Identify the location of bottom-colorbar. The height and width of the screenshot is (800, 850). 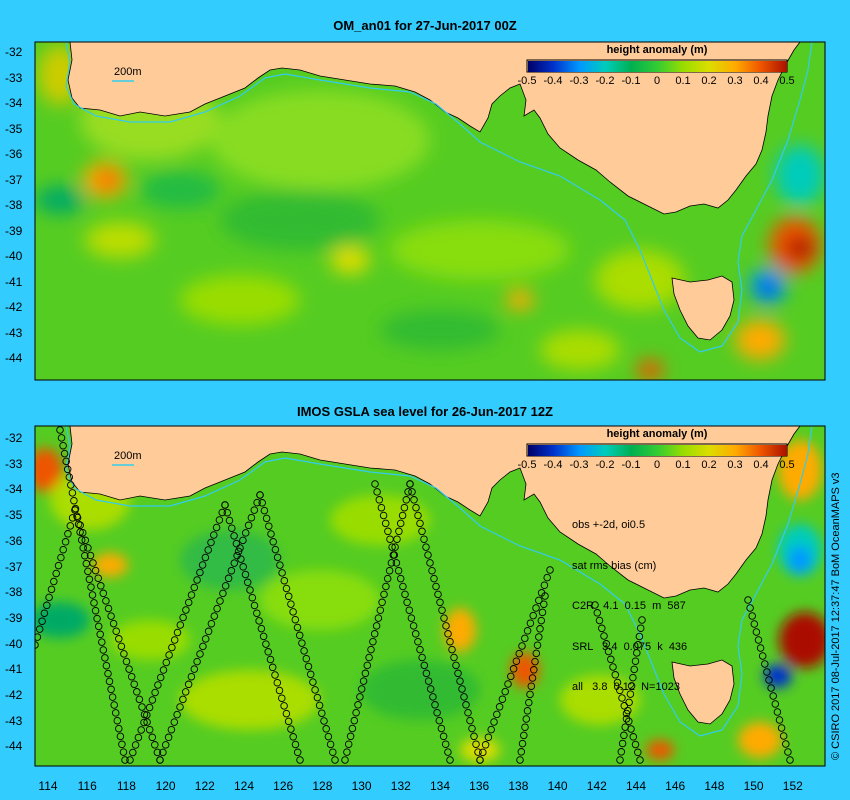
(657, 450).